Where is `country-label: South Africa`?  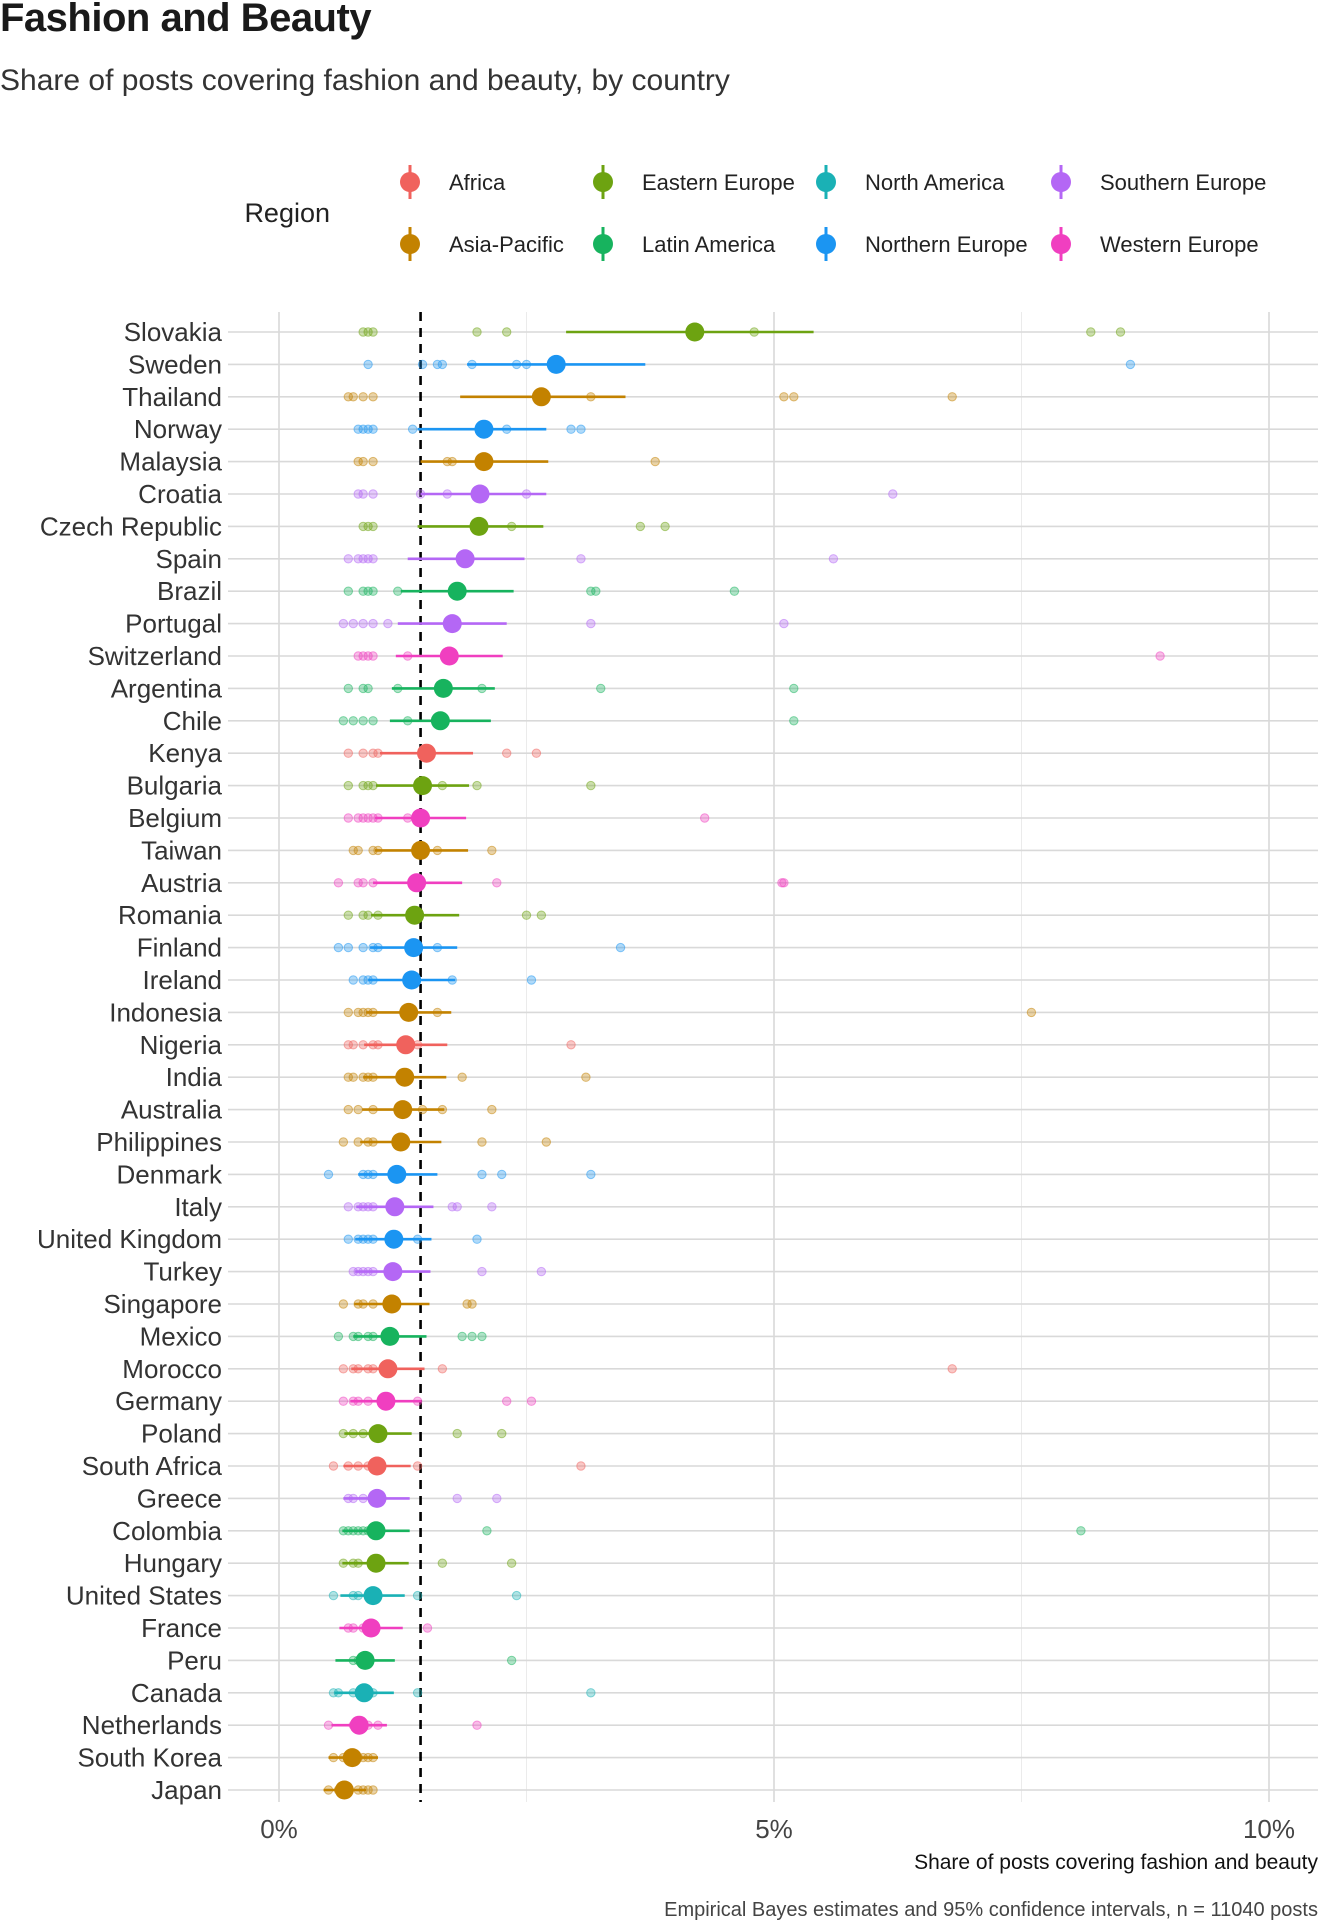
country-label: South Africa is located at coordinates (152, 1466).